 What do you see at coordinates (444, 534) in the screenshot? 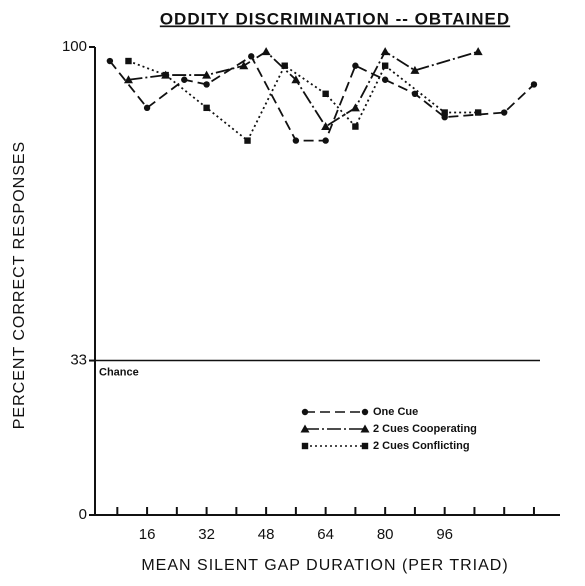
I see `x-tick-label: 96` at bounding box center [444, 534].